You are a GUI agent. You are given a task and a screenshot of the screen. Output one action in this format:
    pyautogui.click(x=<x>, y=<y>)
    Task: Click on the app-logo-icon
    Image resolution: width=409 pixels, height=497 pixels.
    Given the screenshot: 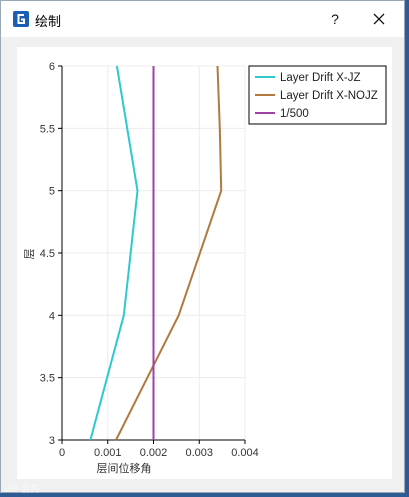 What is the action you would take?
    pyautogui.click(x=21, y=19)
    